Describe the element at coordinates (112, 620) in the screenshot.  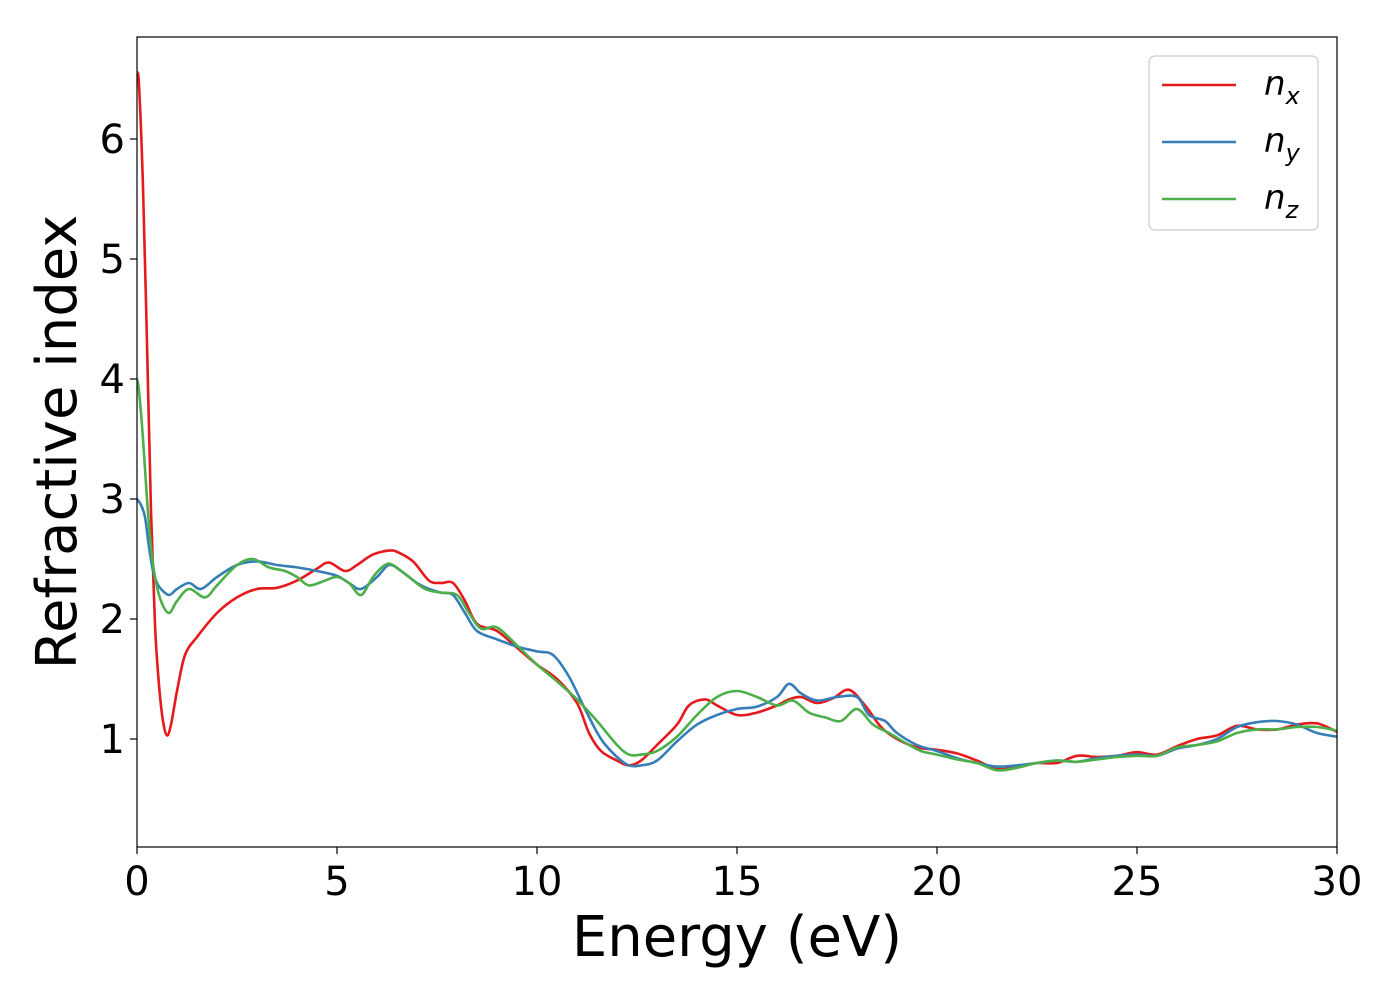
I see `y-tick-label: 2` at that location.